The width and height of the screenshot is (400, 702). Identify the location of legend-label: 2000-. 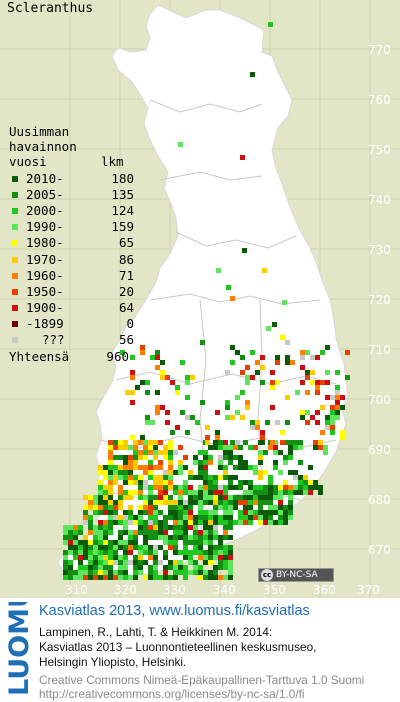
(45, 211).